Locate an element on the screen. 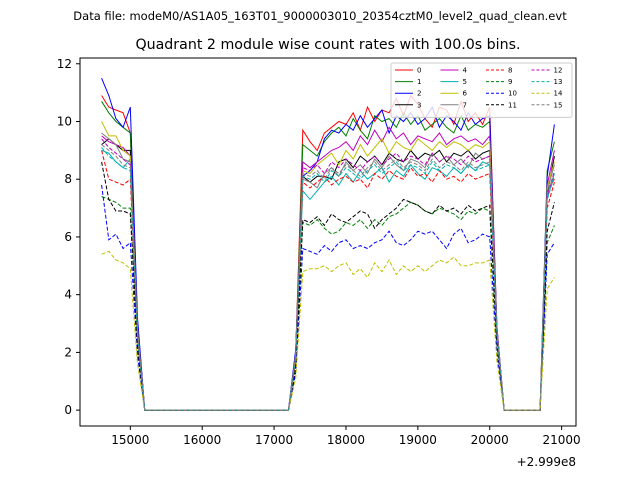 Image resolution: width=640 pixels, height=480 pixels. x-axis: 15000 16000 17000 18000 19000 20000 21000 is located at coordinates (346, 436).